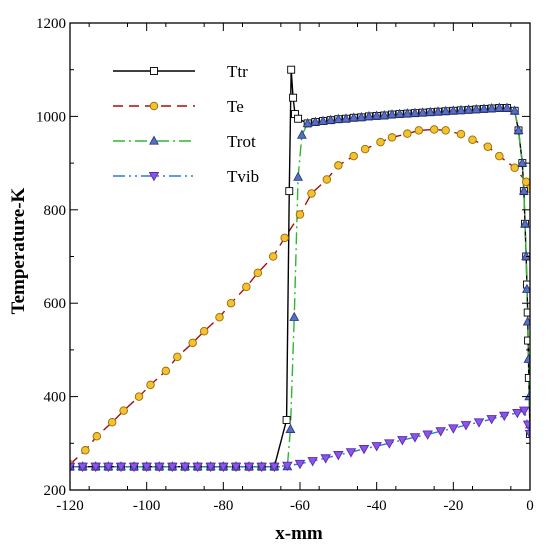 Image resolution: width=550 pixels, height=549 pixels. I want to click on x-axis-title: x-mm, so click(299, 533).